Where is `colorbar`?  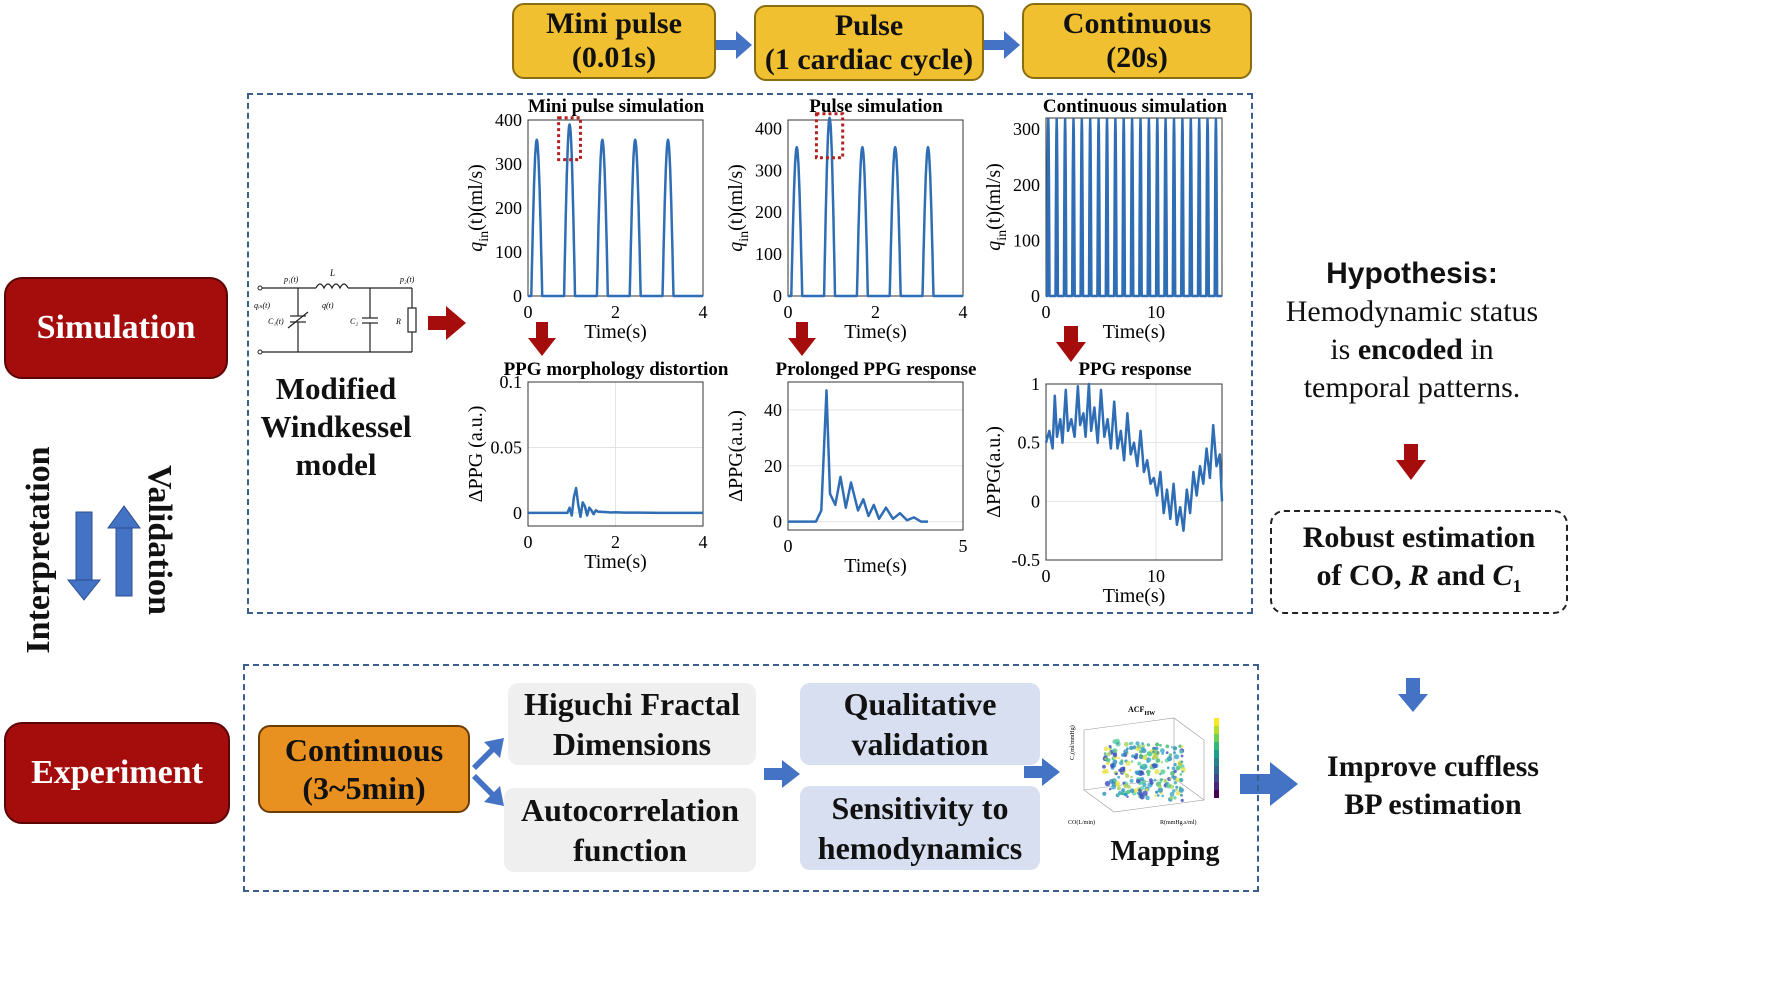 colorbar is located at coordinates (1216, 758).